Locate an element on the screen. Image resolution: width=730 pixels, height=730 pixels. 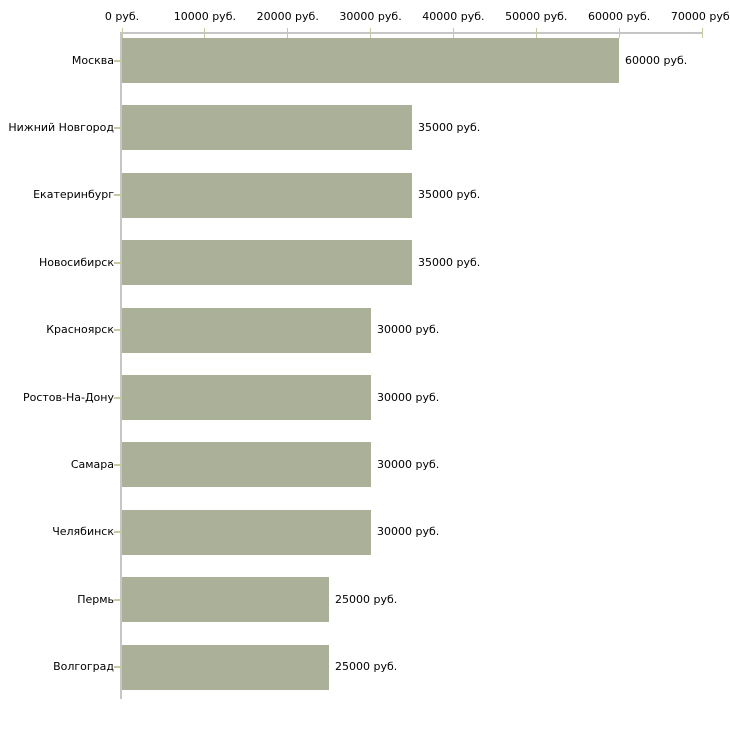
category-label: Ростов-На-Дону is located at coordinates (68, 397).